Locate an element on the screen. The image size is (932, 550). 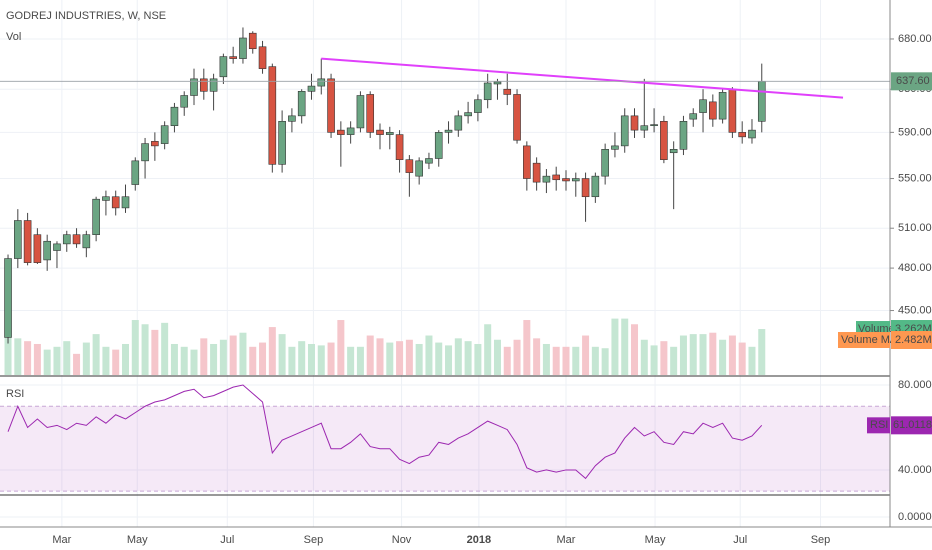
y-tick-label: 510.00 is located at coordinates (915, 228).